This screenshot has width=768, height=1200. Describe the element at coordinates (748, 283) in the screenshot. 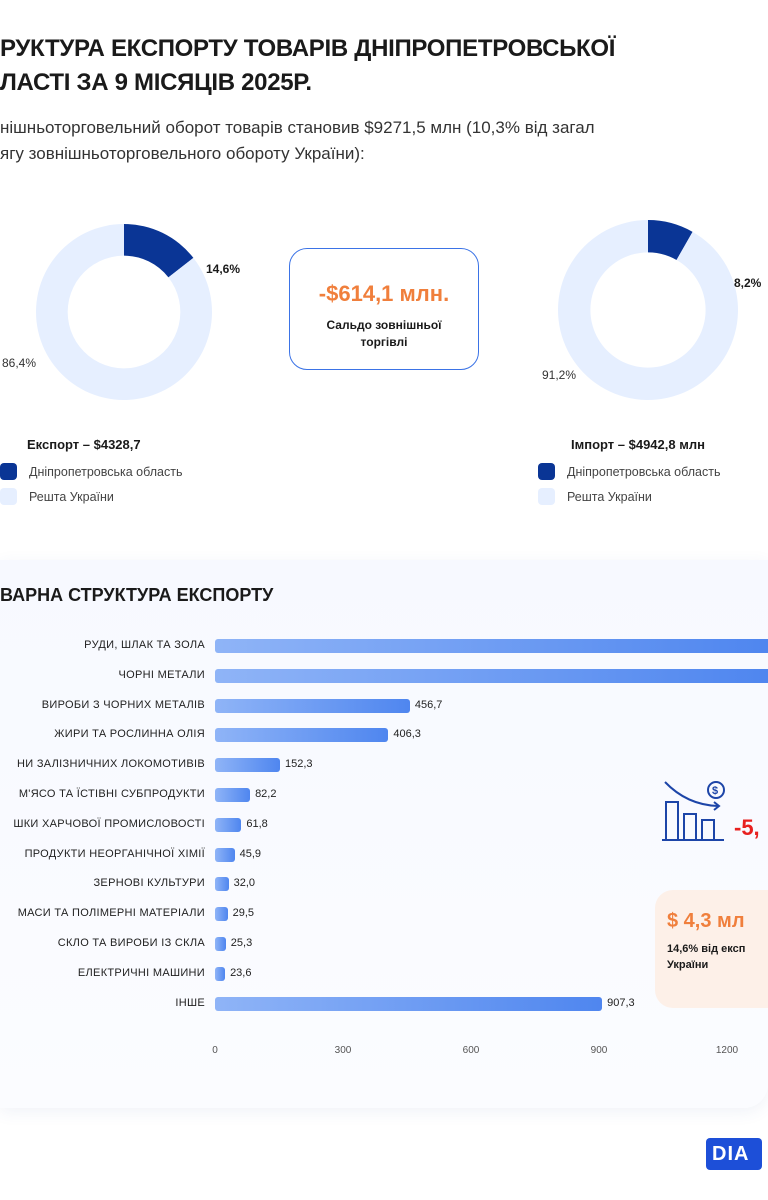

I see `import-region-pct: 8,2%` at that location.